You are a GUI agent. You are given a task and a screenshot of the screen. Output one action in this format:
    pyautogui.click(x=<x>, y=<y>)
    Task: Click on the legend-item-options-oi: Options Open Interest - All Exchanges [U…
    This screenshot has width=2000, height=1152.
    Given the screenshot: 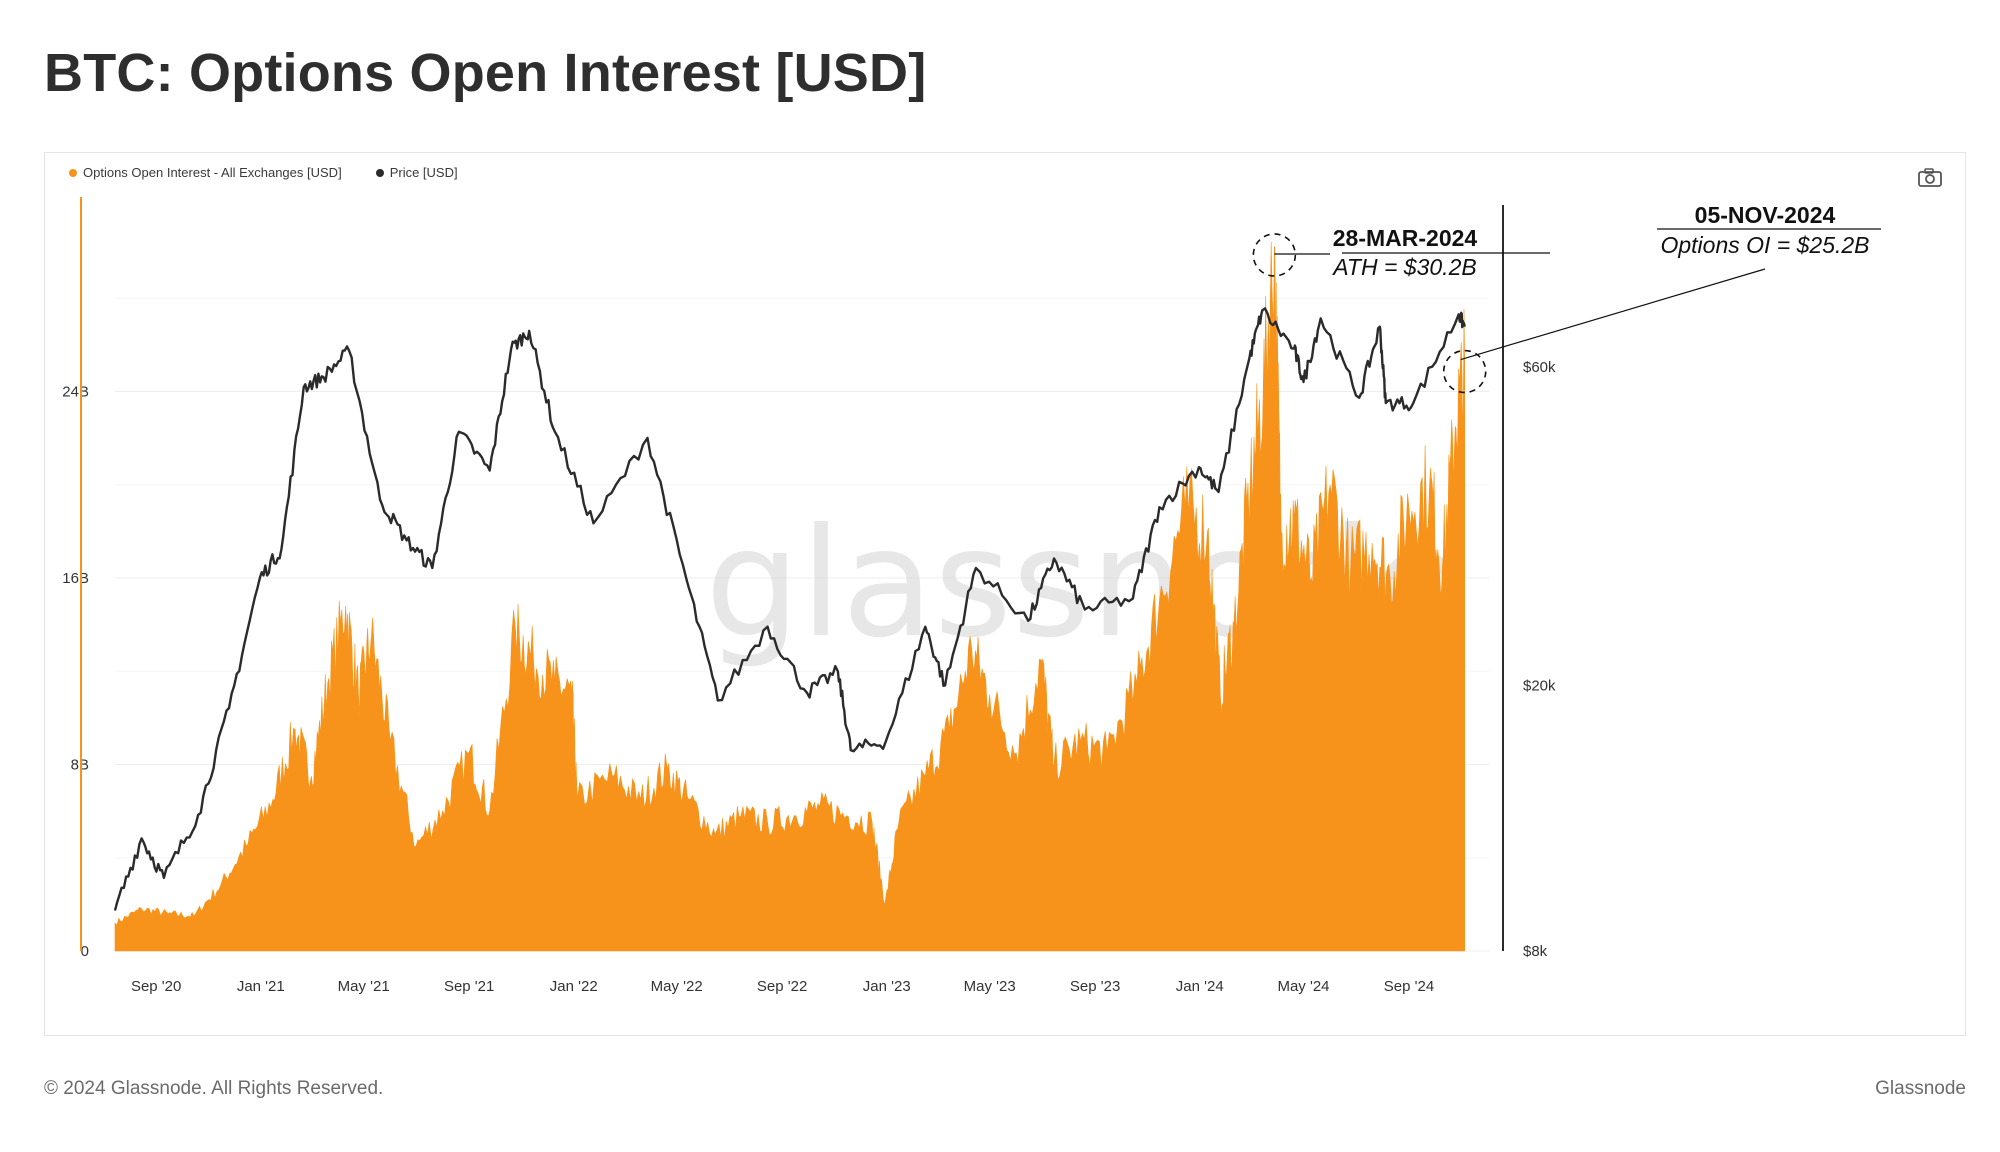 What is the action you would take?
    pyautogui.click(x=205, y=172)
    